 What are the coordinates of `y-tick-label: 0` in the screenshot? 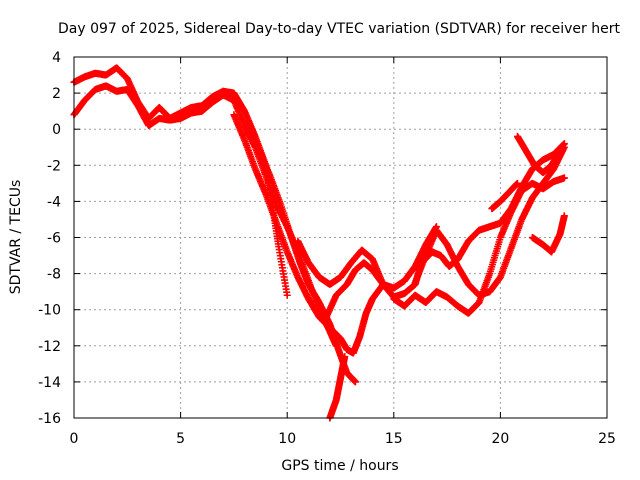 It's located at (56, 130).